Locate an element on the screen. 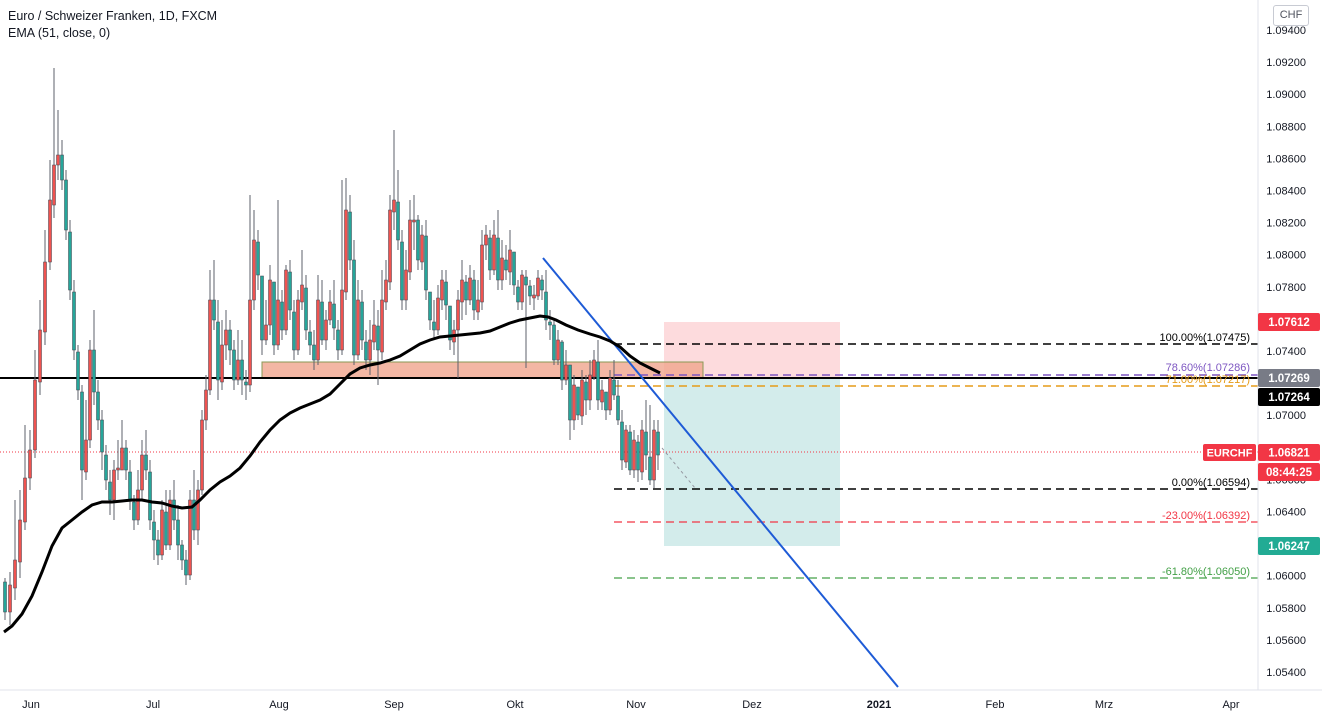 This screenshot has width=1322, height=717. price-tick-label: 1.05800 is located at coordinates (1286, 609).